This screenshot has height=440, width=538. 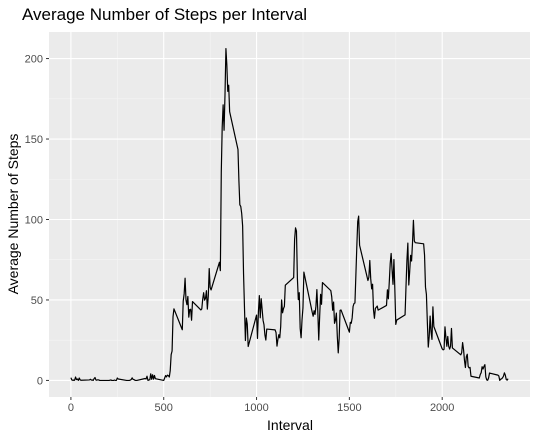 What do you see at coordinates (34, 140) in the screenshot?
I see `y-tick-label: 150` at bounding box center [34, 140].